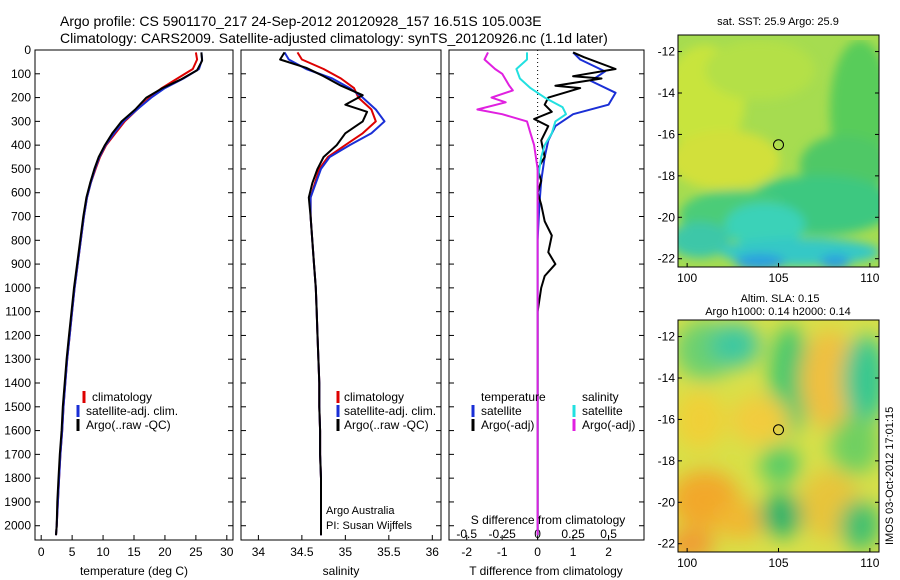 This screenshot has height=580, width=900. I want to click on x-tick-label: 35.5, so click(389, 552).